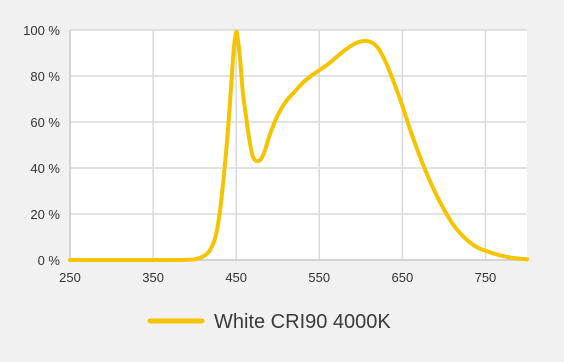 The height and width of the screenshot is (362, 564). Describe the element at coordinates (49, 260) in the screenshot. I see `y-tick-label: 0 %` at that location.